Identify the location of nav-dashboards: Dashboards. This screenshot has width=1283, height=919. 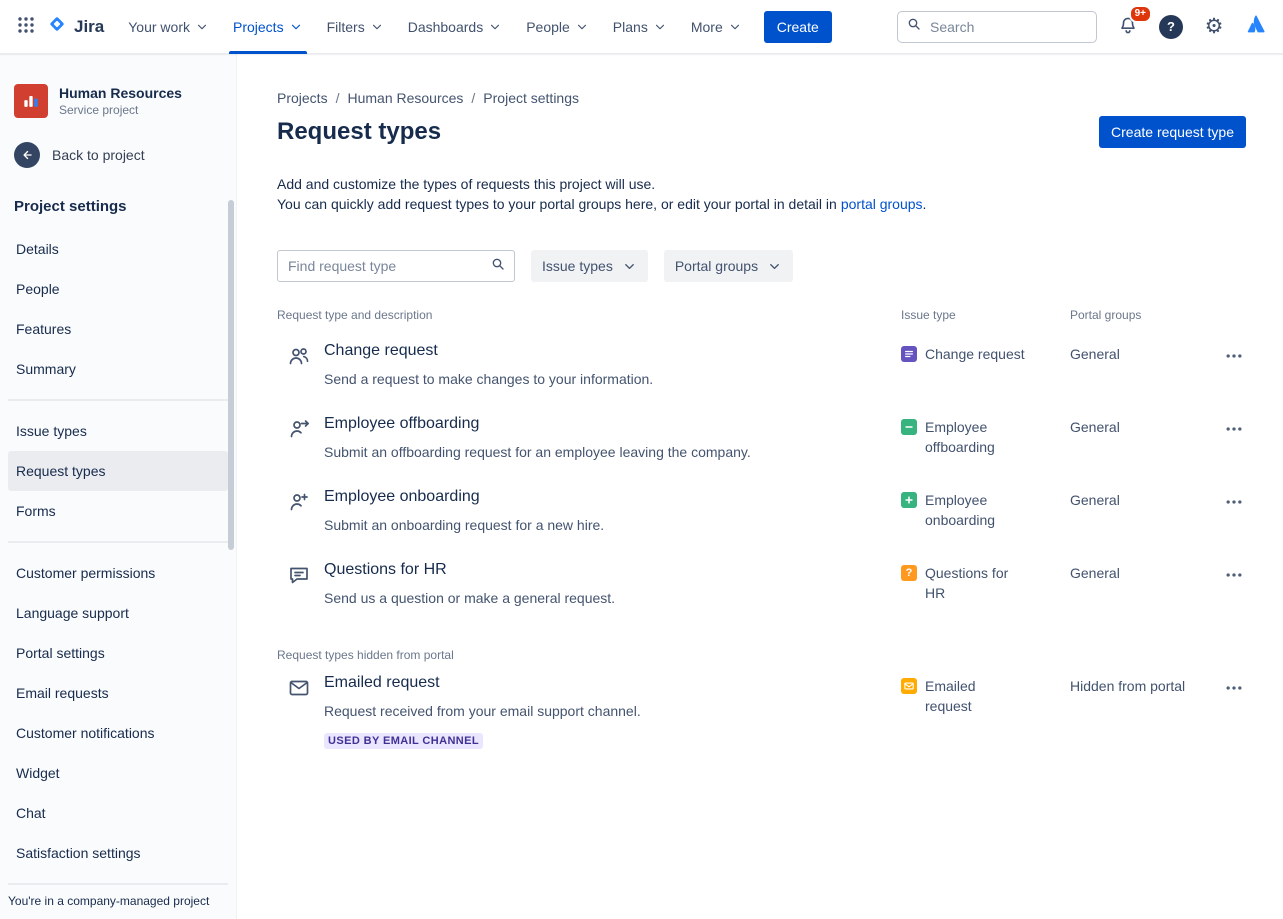
(455, 27).